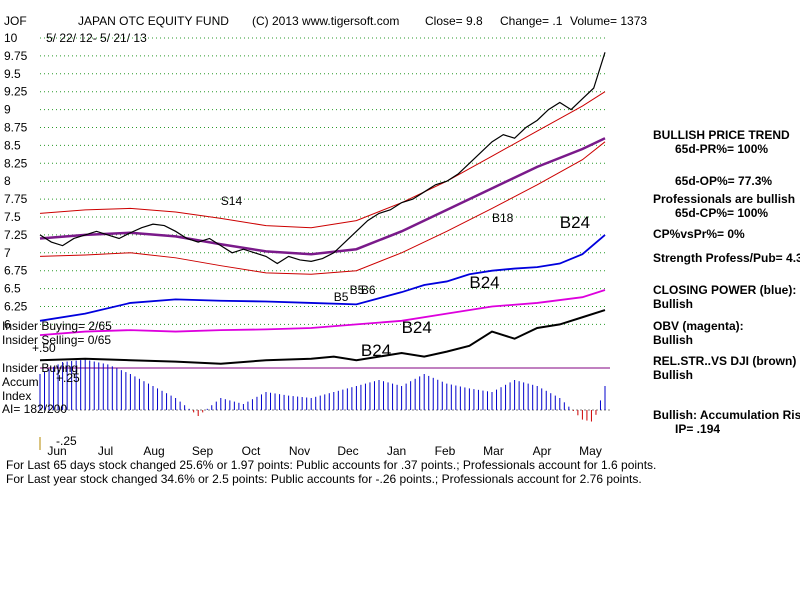  What do you see at coordinates (68, 378) in the screenshot?
I see `accum-tick-25: +.25` at bounding box center [68, 378].